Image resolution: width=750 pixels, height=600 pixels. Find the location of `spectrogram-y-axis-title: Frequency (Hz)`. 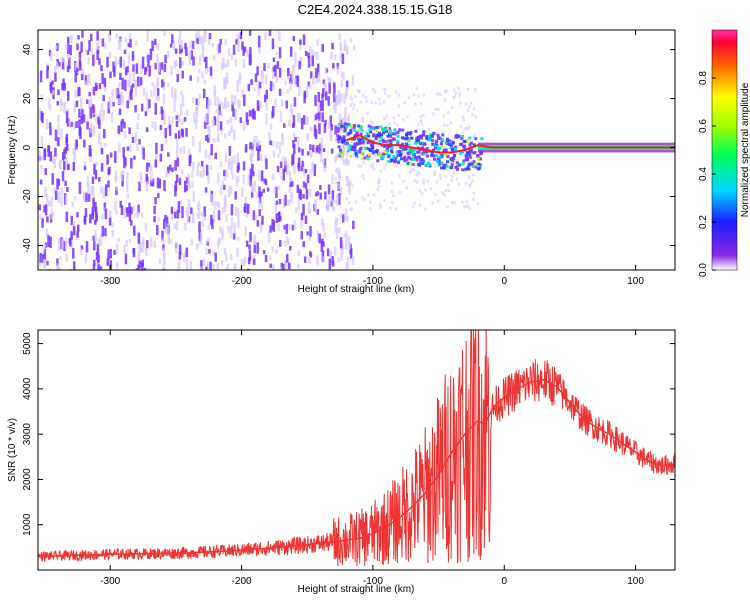

spectrogram-y-axis-title: Frequency (Hz) is located at coordinates (12, 150).